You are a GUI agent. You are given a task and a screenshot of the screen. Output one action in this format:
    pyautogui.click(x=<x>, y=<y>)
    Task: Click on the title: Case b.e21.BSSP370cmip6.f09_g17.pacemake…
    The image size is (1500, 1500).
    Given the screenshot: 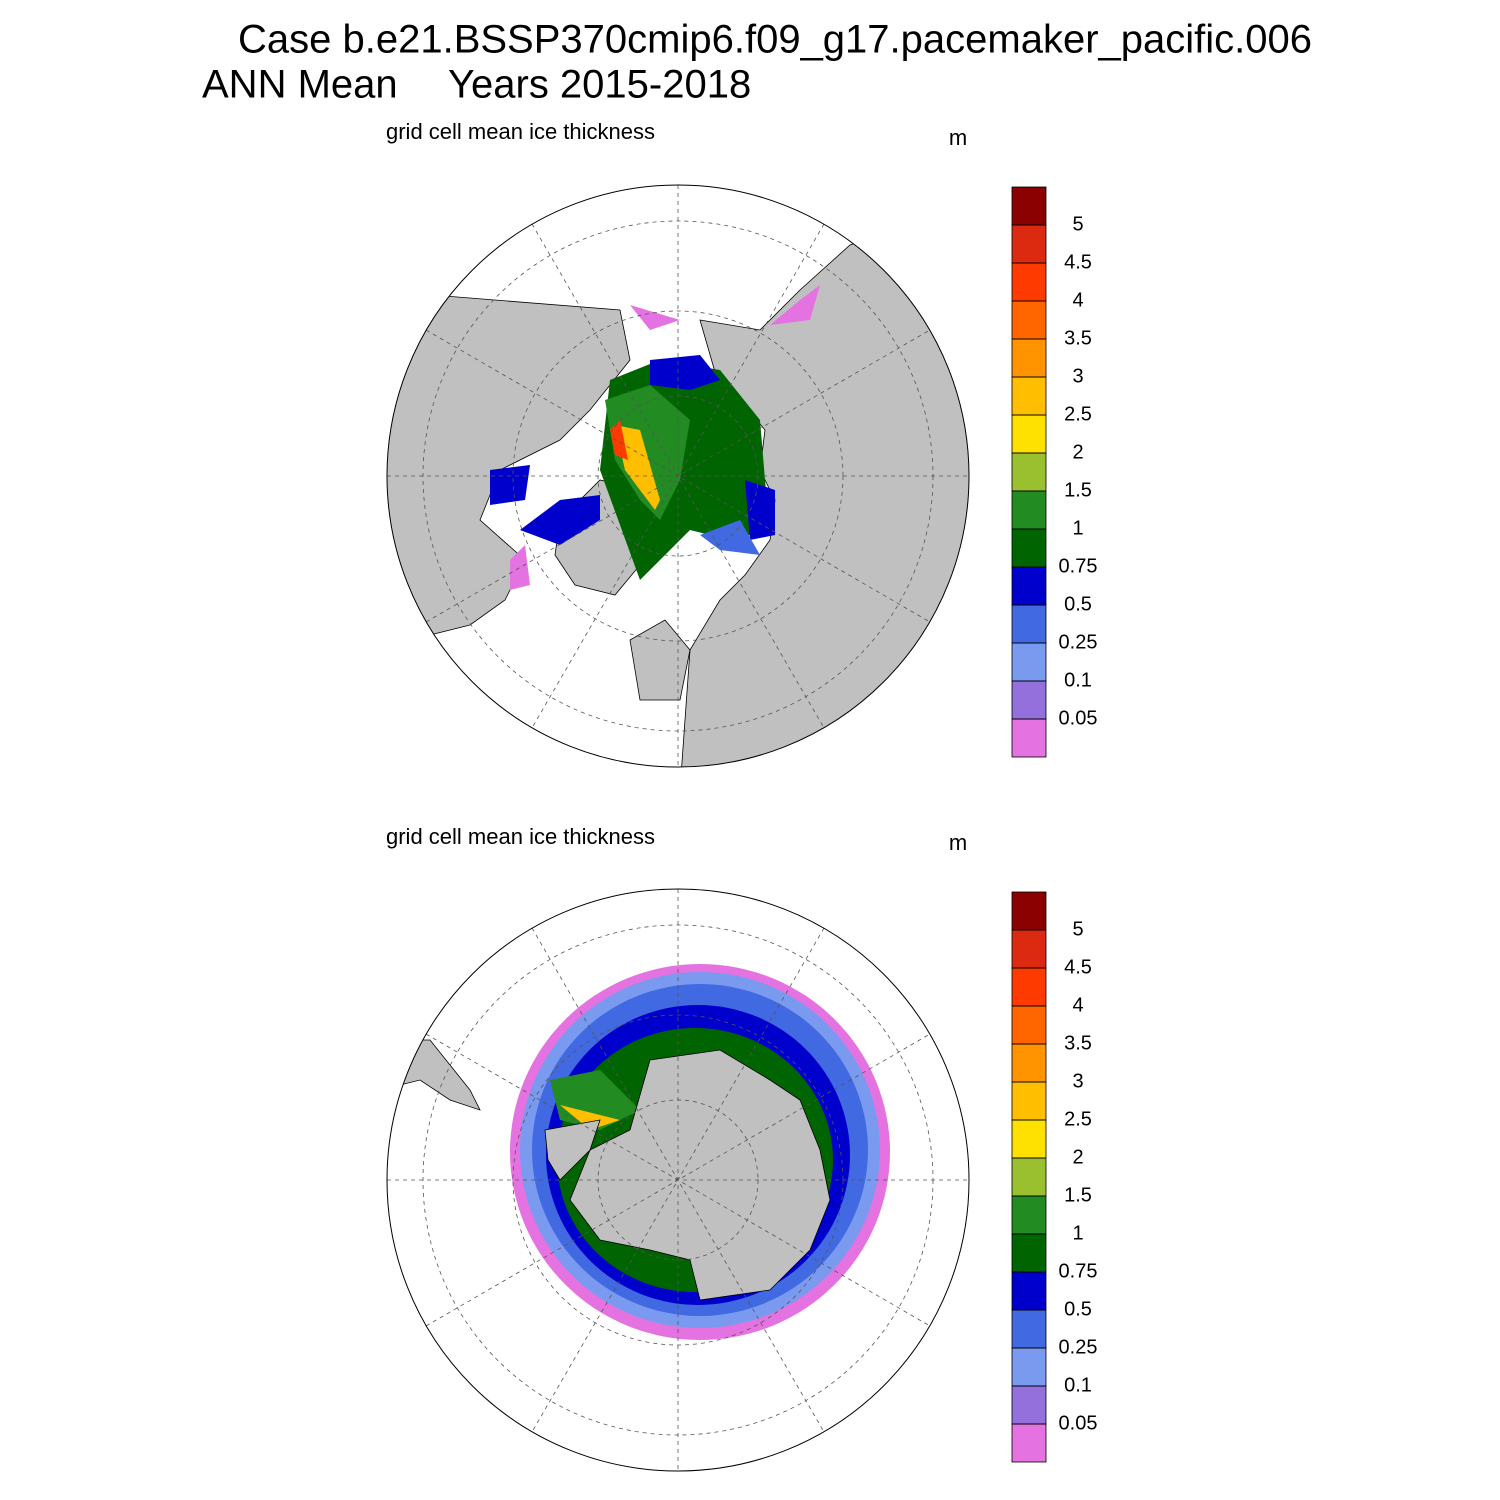 What is the action you would take?
    pyautogui.click(x=775, y=40)
    